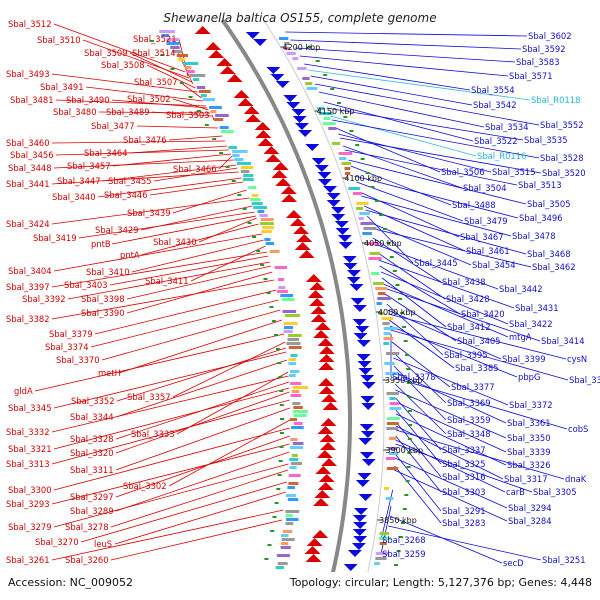 The width and height of the screenshot is (600, 600). I want to click on gene-label-reverse: cobS, so click(578, 429).